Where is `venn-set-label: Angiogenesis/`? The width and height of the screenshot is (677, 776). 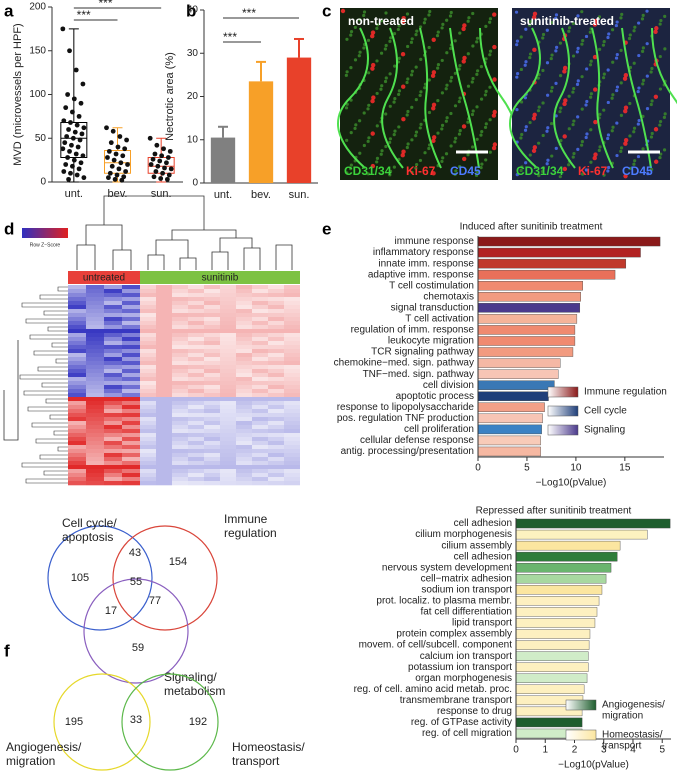 venn-set-label: Angiogenesis/ is located at coordinates (44, 747).